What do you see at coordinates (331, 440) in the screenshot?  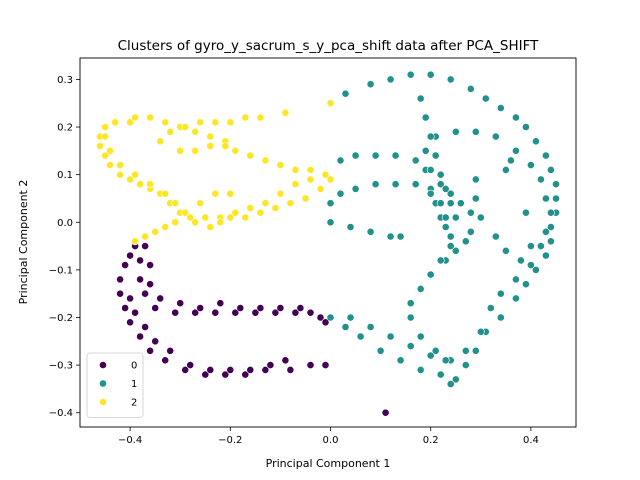 I see `x-tick-label: 0.0` at bounding box center [331, 440].